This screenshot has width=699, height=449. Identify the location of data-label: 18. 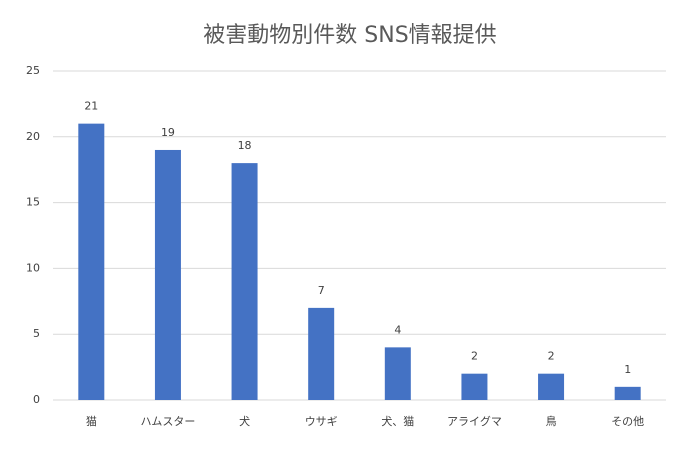
(245, 145).